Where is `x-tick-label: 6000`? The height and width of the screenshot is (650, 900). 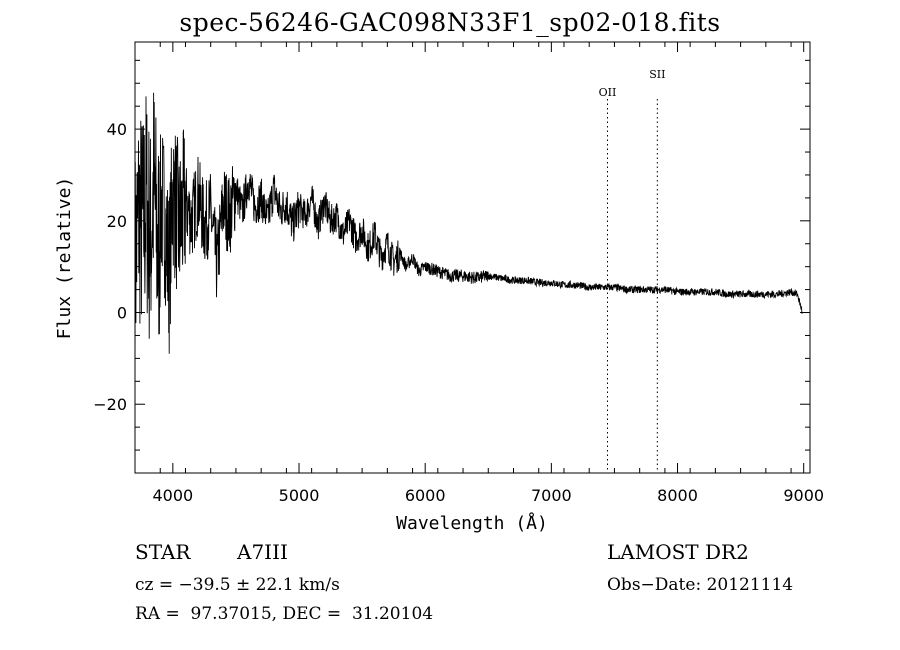 x-tick-label: 6000 is located at coordinates (425, 495).